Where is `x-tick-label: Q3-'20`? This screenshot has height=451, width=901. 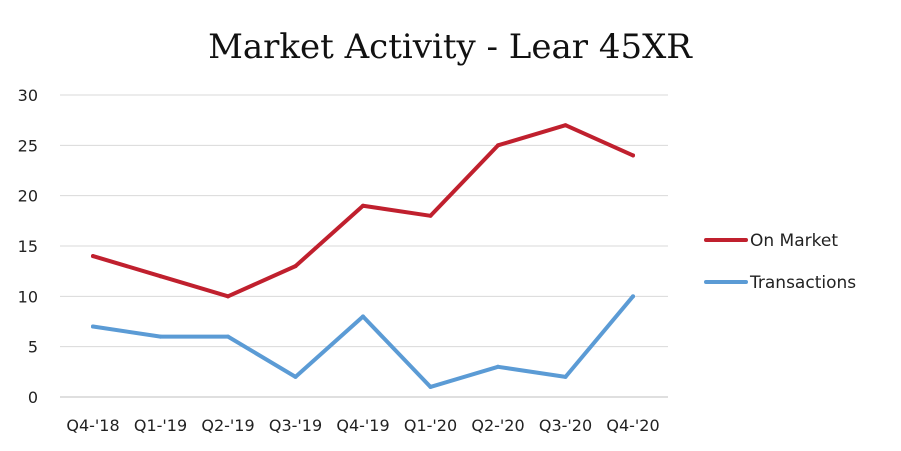
x-tick-label: Q3-'20 is located at coordinates (565, 425).